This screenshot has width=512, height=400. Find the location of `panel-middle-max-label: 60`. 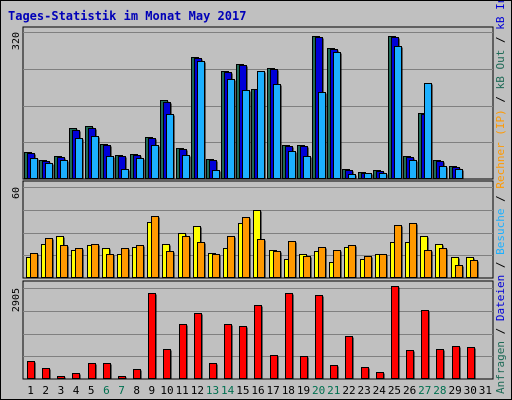

panel-middle-max-label: 60 is located at coordinates (16, 193).